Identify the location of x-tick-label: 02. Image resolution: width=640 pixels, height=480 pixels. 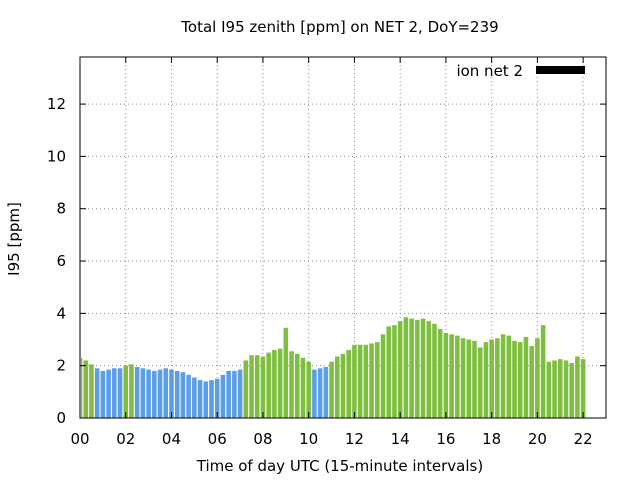
(125, 439).